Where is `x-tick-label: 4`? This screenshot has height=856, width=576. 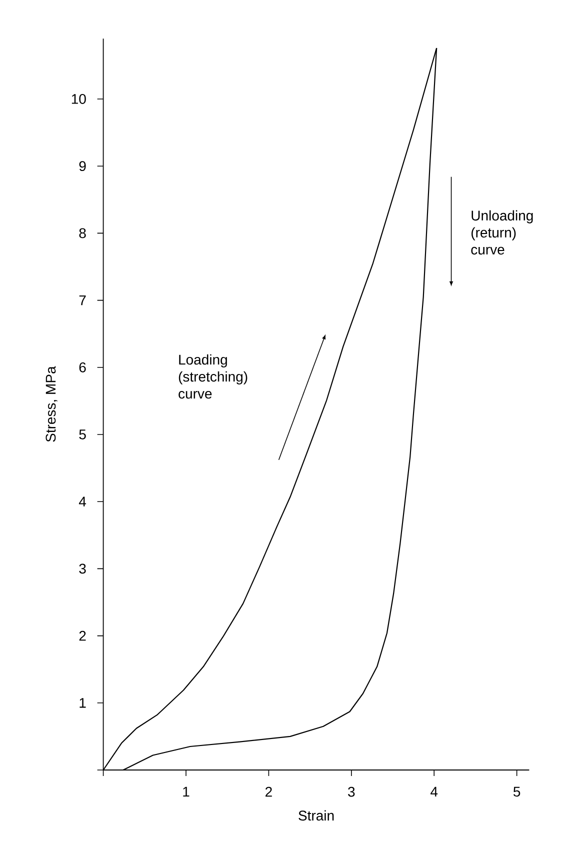
x-tick-label: 4 is located at coordinates (434, 791).